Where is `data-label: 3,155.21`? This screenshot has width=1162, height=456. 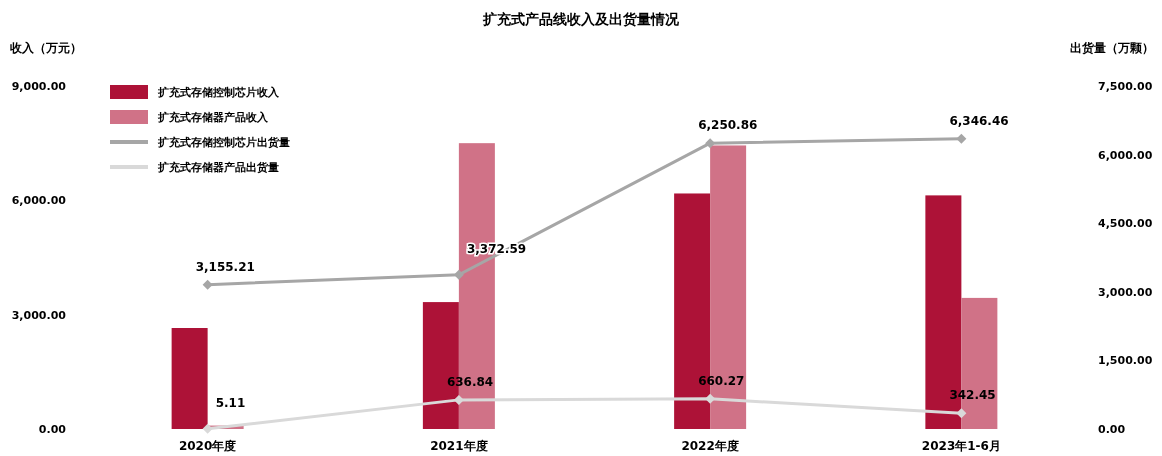 data-label: 3,155.21 is located at coordinates (225, 266).